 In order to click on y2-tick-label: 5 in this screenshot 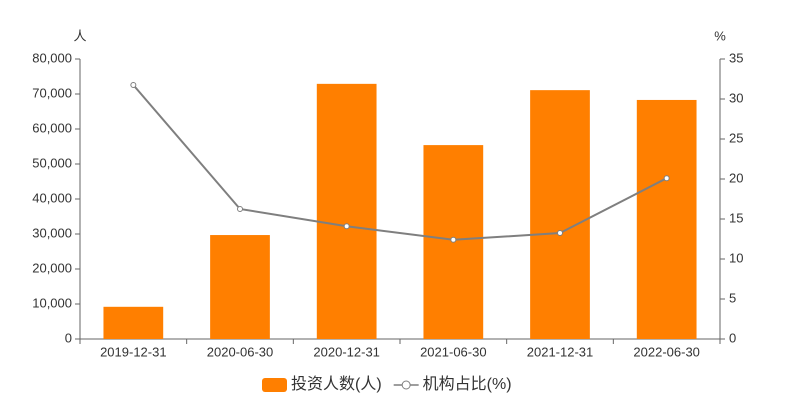, I will do `click(732, 297)`.